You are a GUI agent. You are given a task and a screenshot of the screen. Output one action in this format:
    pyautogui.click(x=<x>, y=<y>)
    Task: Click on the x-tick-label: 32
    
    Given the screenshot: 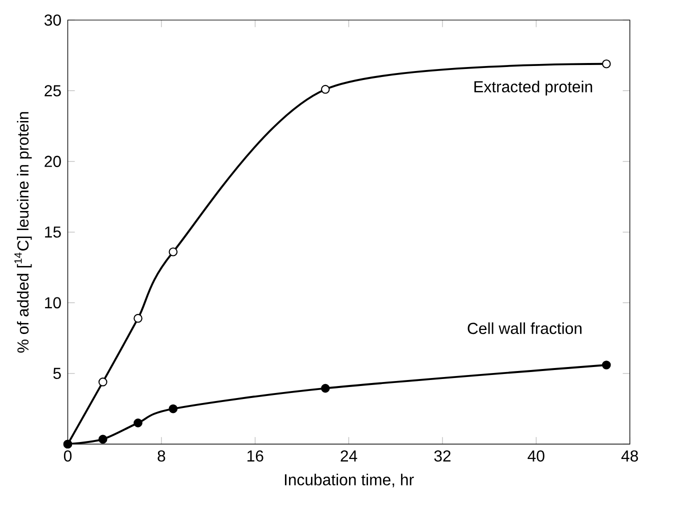 What is the action you would take?
    pyautogui.click(x=442, y=456)
    